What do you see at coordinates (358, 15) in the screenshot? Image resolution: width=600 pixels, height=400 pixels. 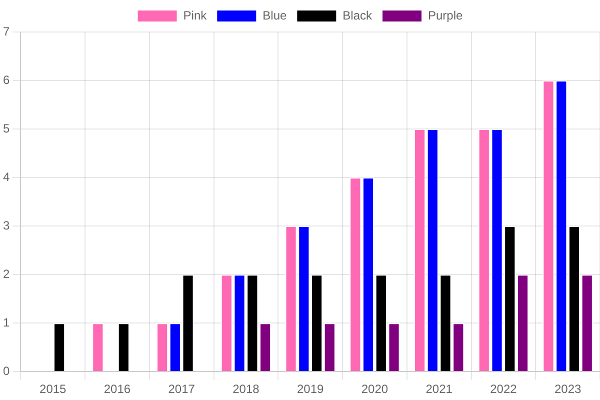 I see `legend-label: Black` at bounding box center [358, 15].